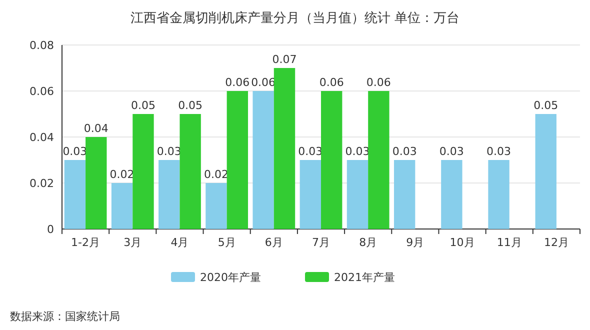 The height and width of the screenshot is (330, 590). What do you see at coordinates (509, 242) in the screenshot?
I see `x-tick-label: 11月` at bounding box center [509, 242].